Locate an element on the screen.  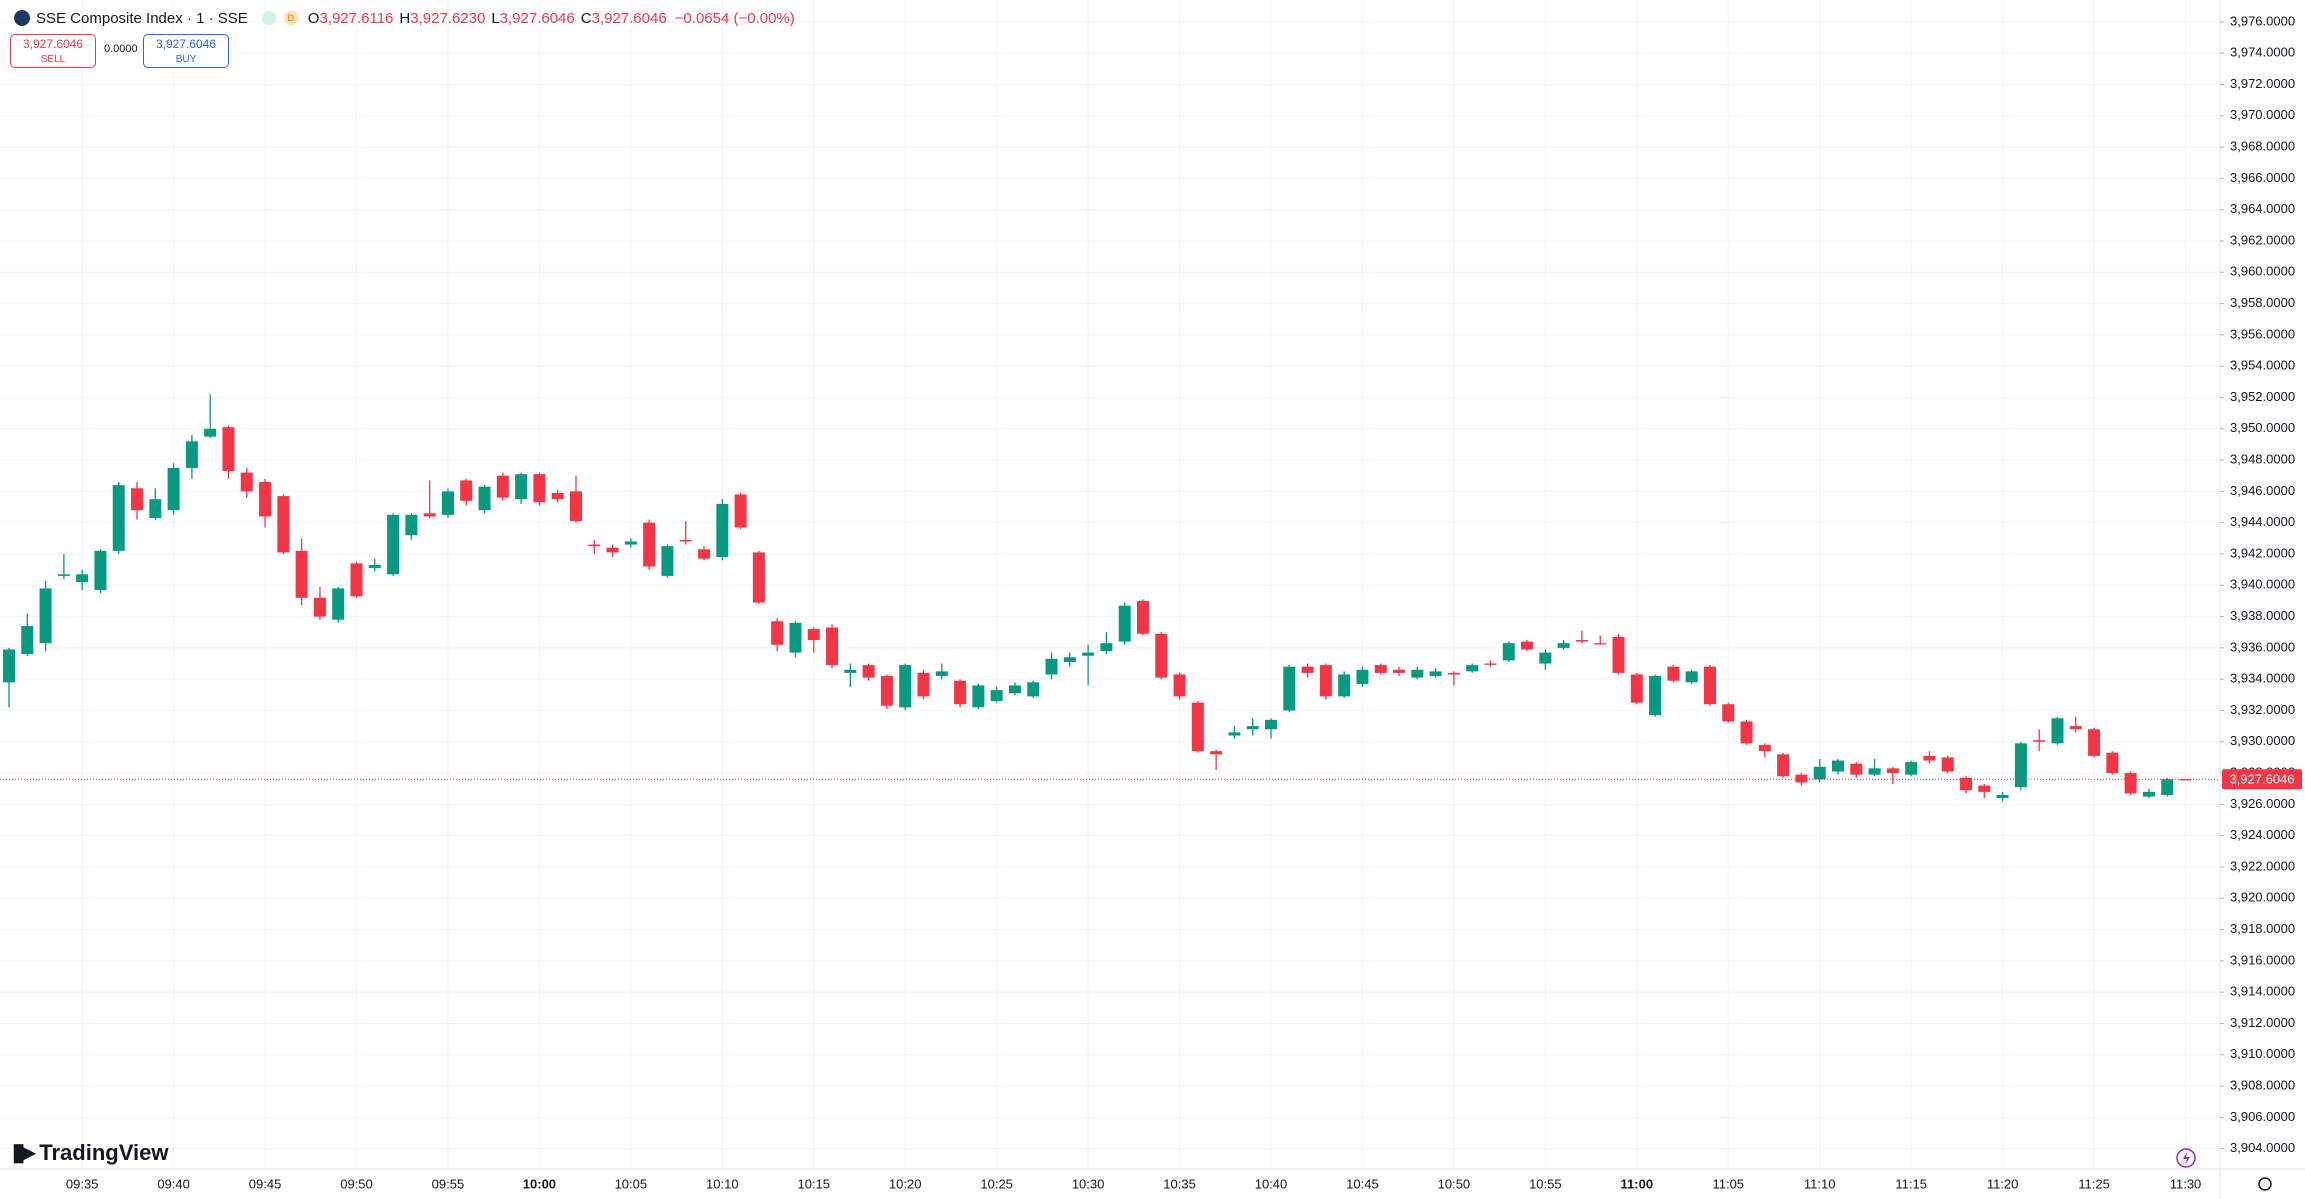
y-tick-label: 3,958.0000 is located at coordinates (2262, 302).